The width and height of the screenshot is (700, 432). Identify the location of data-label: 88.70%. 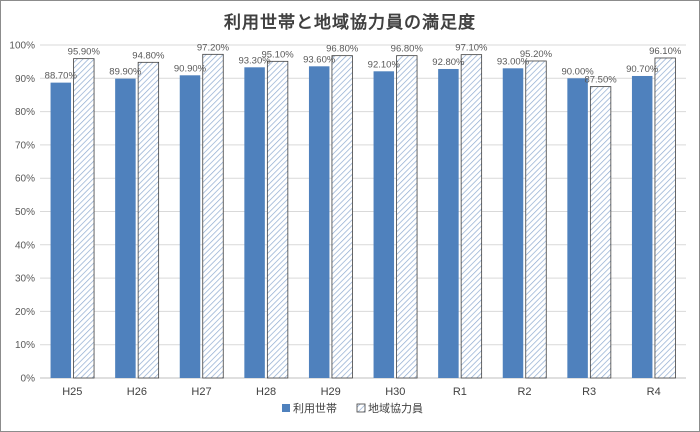
(61, 76).